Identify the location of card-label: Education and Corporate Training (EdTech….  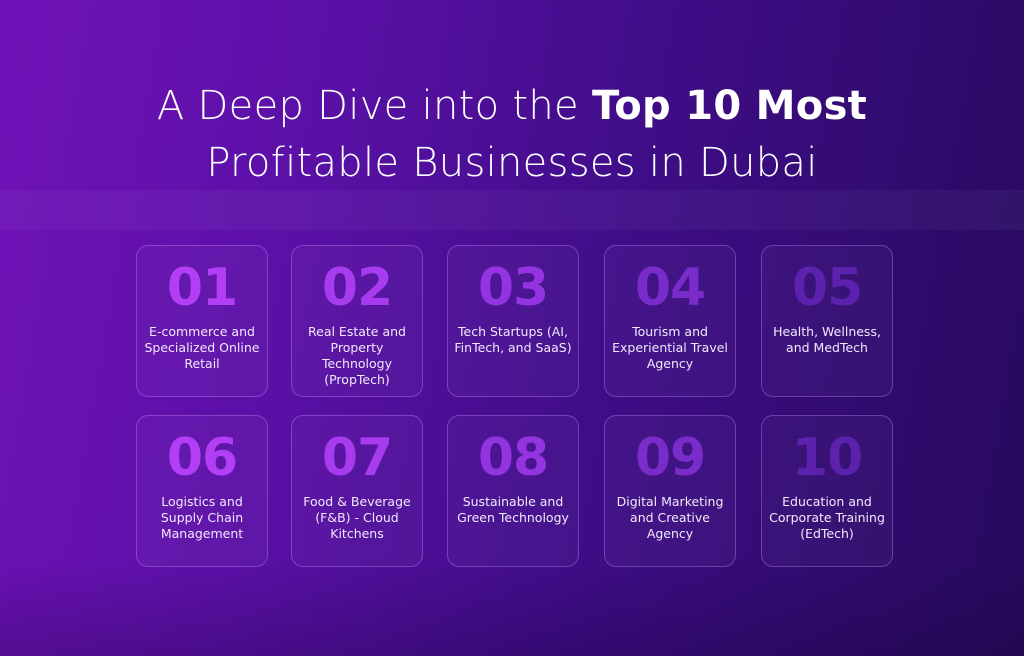
(827, 517).